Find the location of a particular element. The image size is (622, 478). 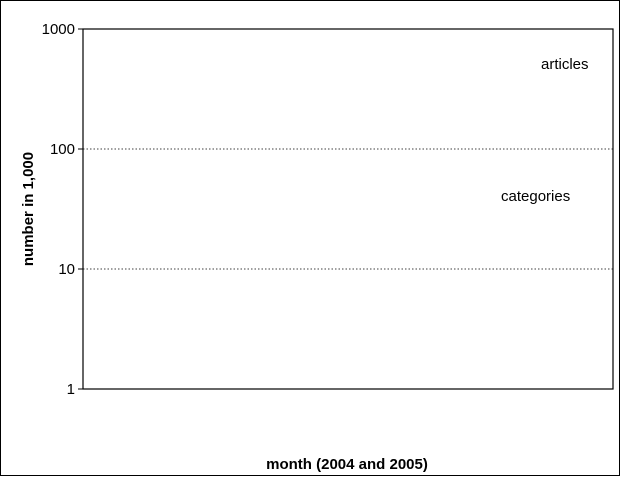

series-label-articles: articles is located at coordinates (565, 64).